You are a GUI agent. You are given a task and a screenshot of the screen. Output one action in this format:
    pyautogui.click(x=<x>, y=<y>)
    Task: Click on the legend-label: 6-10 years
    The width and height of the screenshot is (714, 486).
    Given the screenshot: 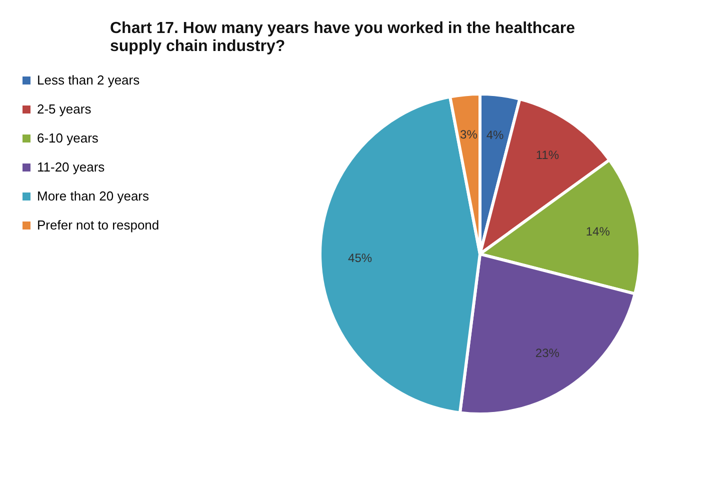 What is the action you would take?
    pyautogui.click(x=68, y=138)
    